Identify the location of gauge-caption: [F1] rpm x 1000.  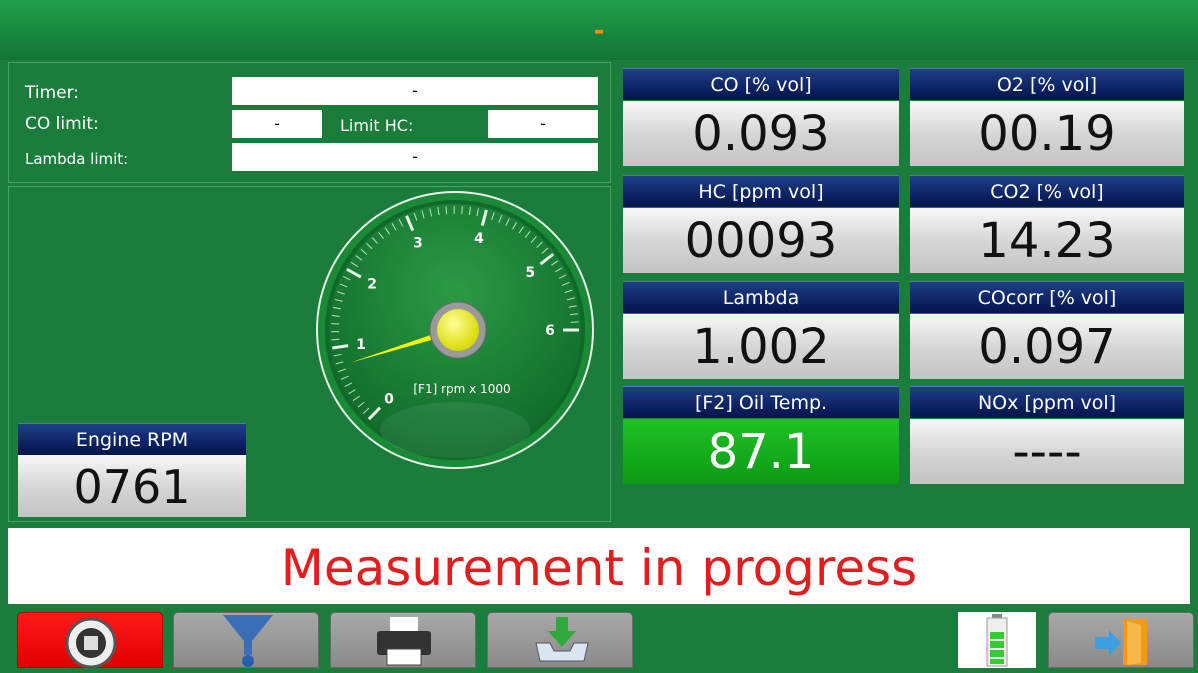
(461, 389).